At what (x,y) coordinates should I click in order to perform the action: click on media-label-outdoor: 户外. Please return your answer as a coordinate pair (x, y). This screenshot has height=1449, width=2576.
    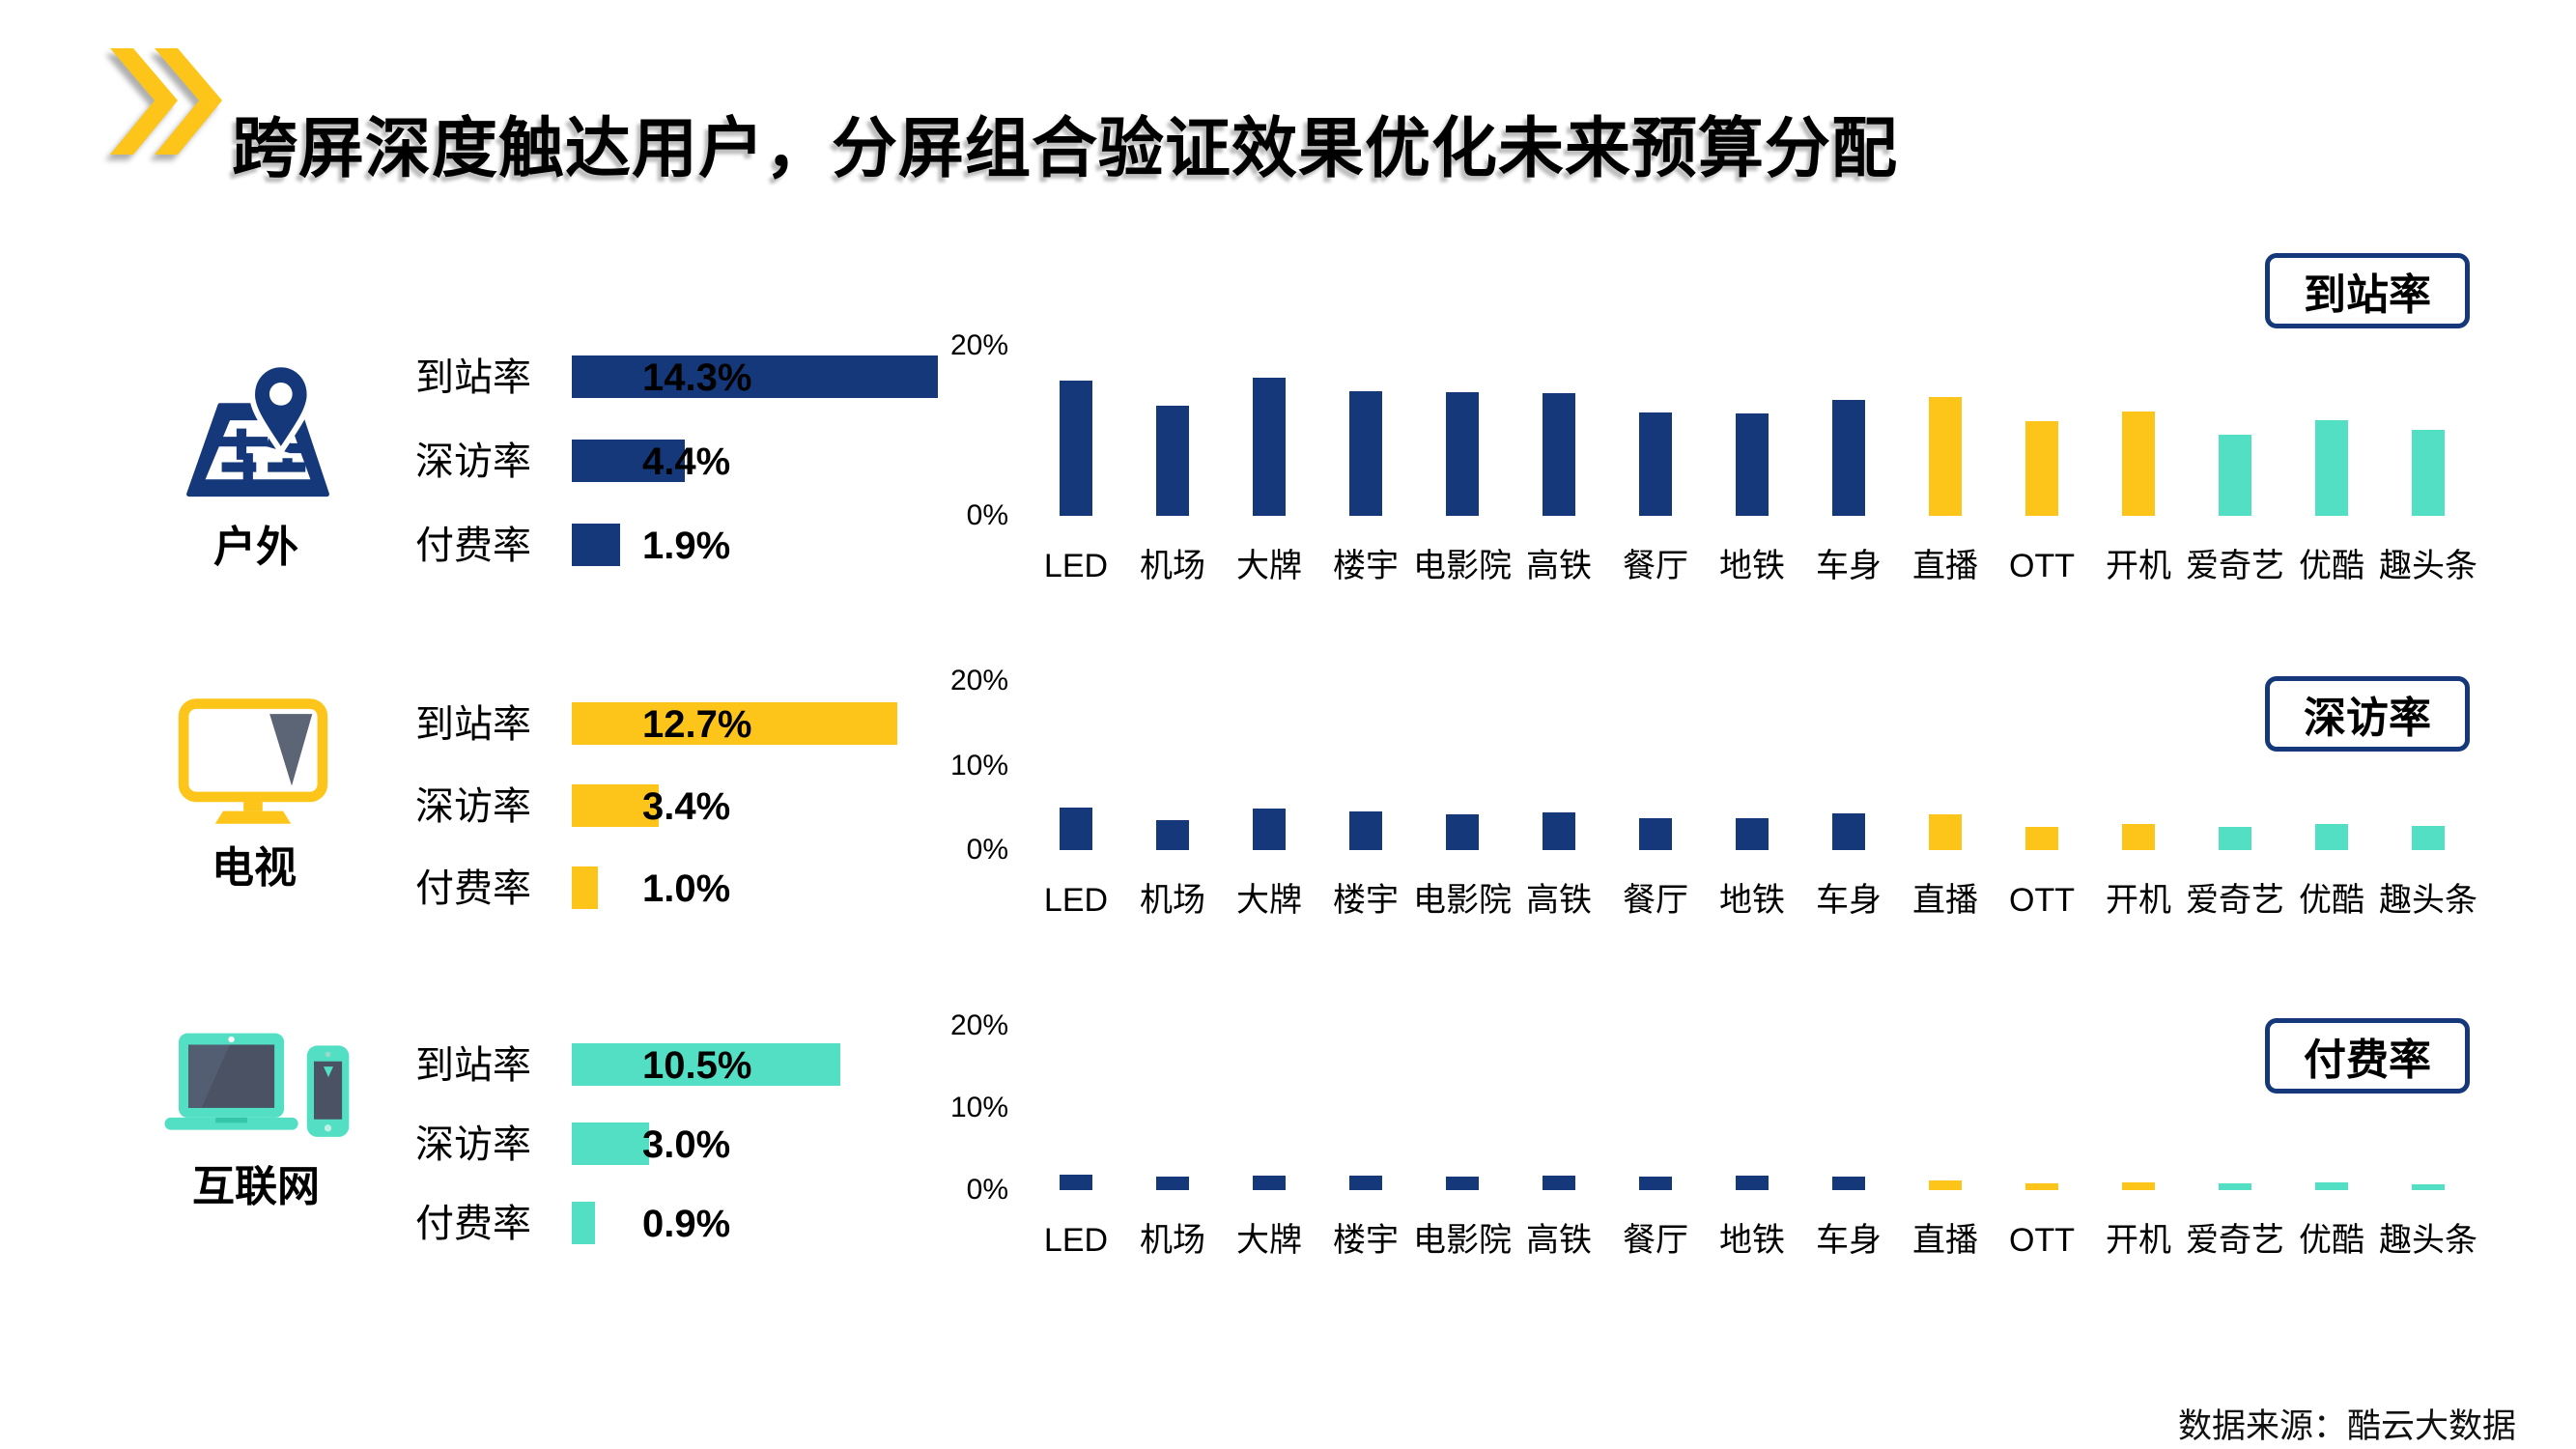
    Looking at the image, I should click on (255, 547).